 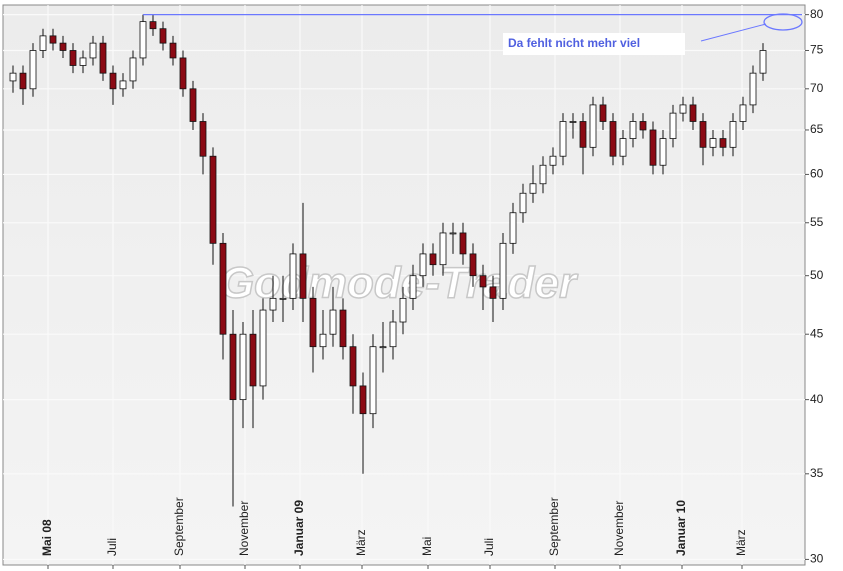 I want to click on y-tick-label: 35, so click(x=817, y=473).